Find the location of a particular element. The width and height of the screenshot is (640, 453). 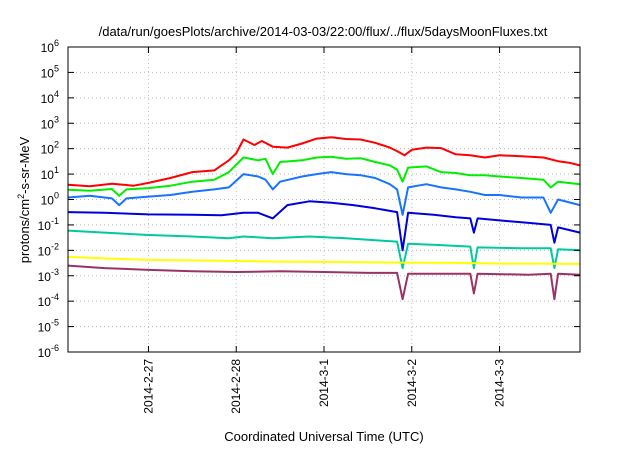

x-tick-label: 2014-2-28 is located at coordinates (236, 386).